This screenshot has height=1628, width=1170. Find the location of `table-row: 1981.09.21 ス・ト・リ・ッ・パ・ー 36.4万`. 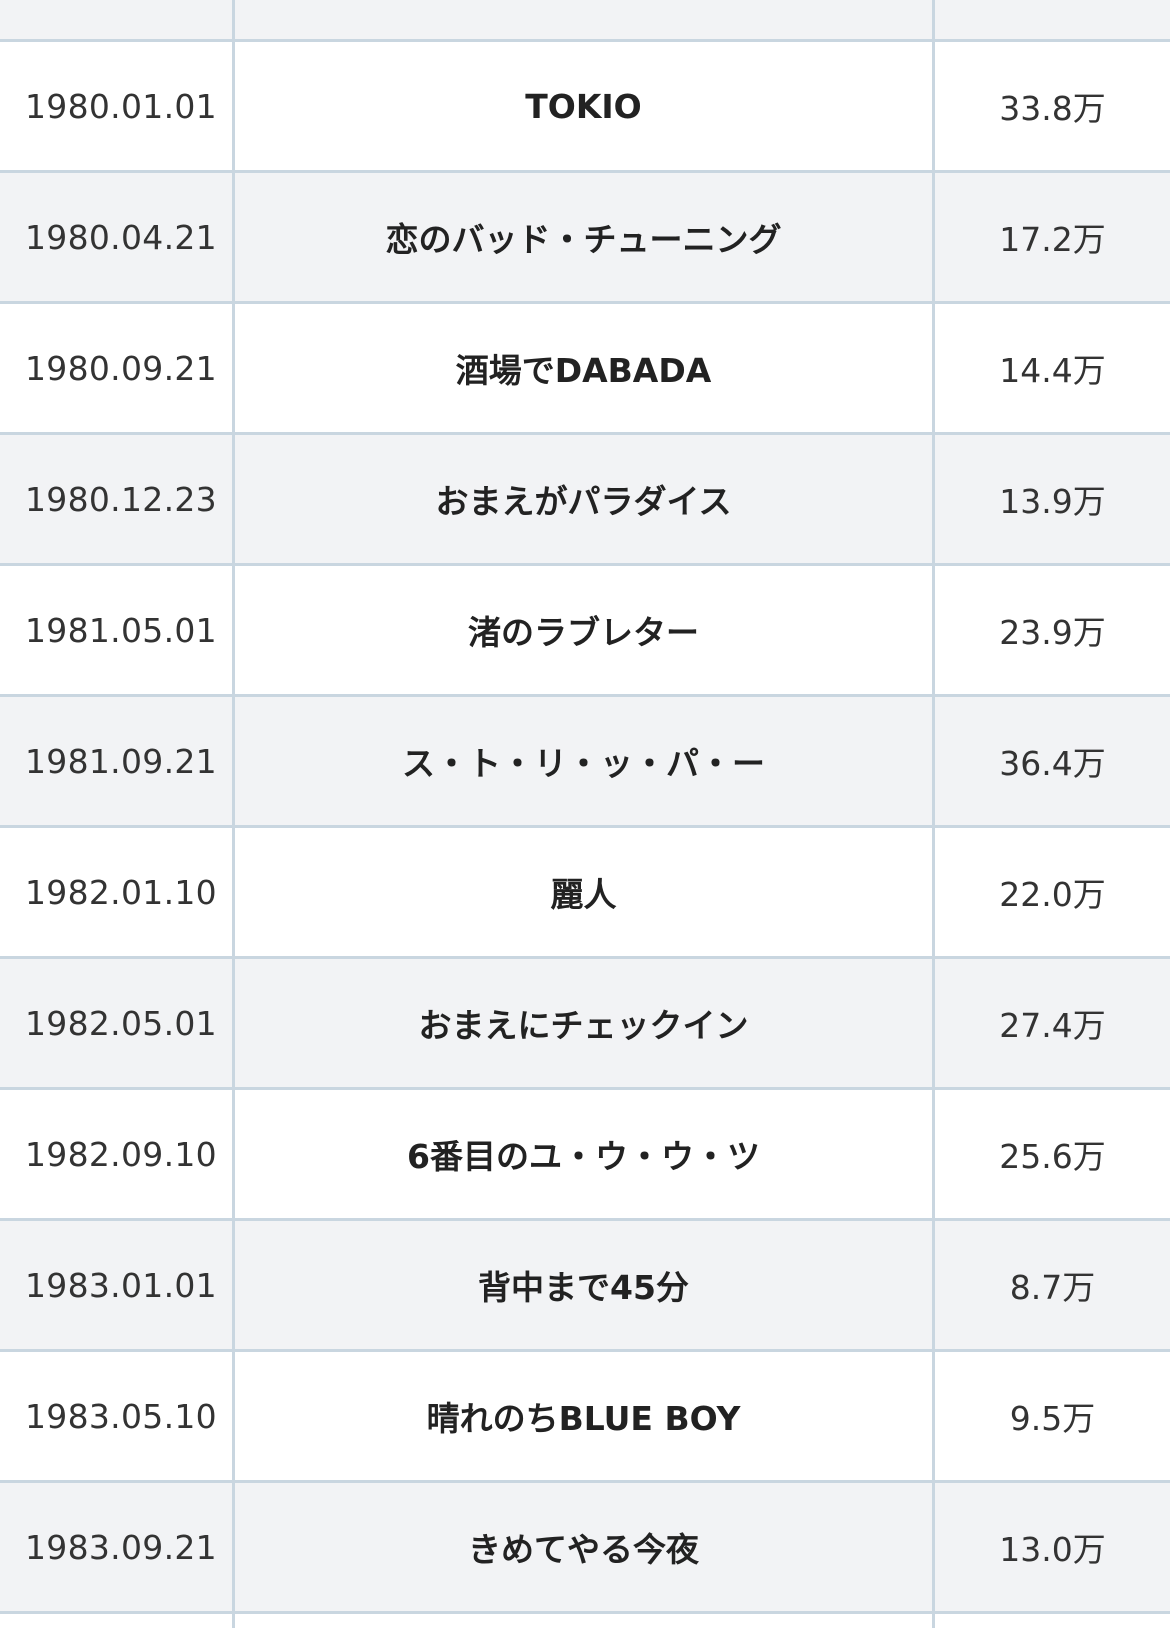

table-row: 1981.09.21 ス・ト・リ・ッ・パ・ー 36.4万 is located at coordinates (585, 762).